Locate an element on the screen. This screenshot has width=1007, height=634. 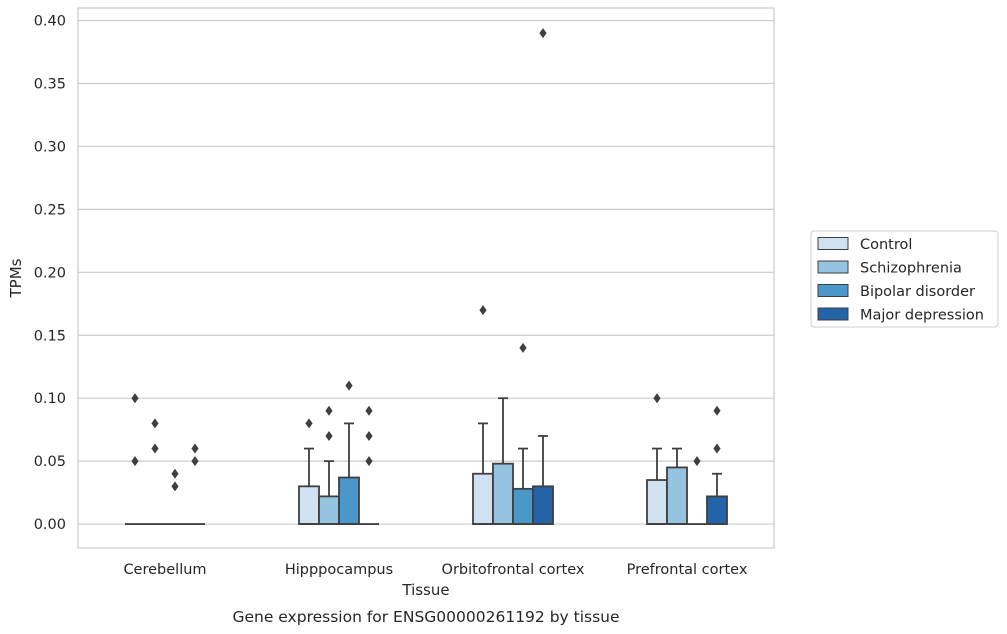
legend-label: Schizophrenia is located at coordinates (911, 269).